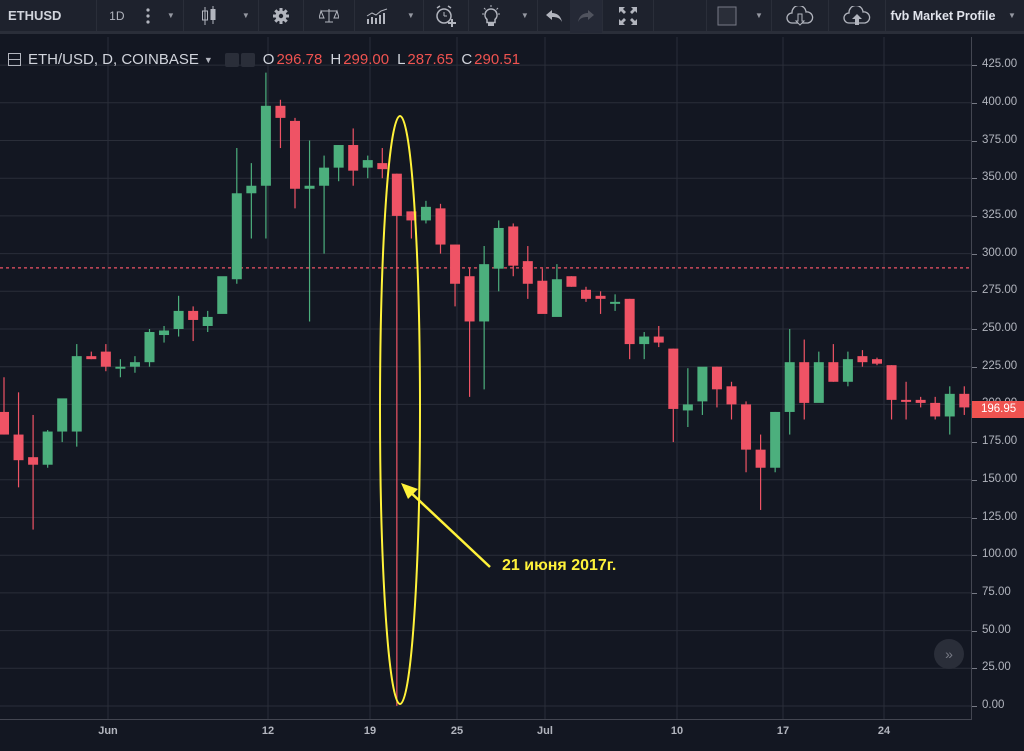 Image resolution: width=1024 pixels, height=751 pixels. Describe the element at coordinates (117, 15) in the screenshot. I see `interval-button: 1D` at that location.